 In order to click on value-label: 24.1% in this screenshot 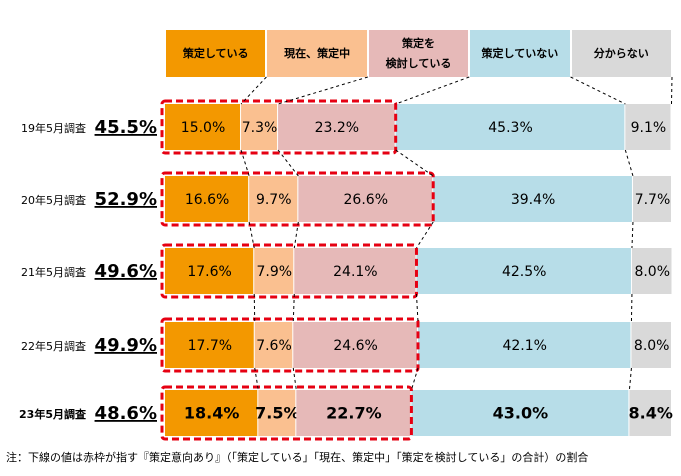, I will do `click(355, 272)`.